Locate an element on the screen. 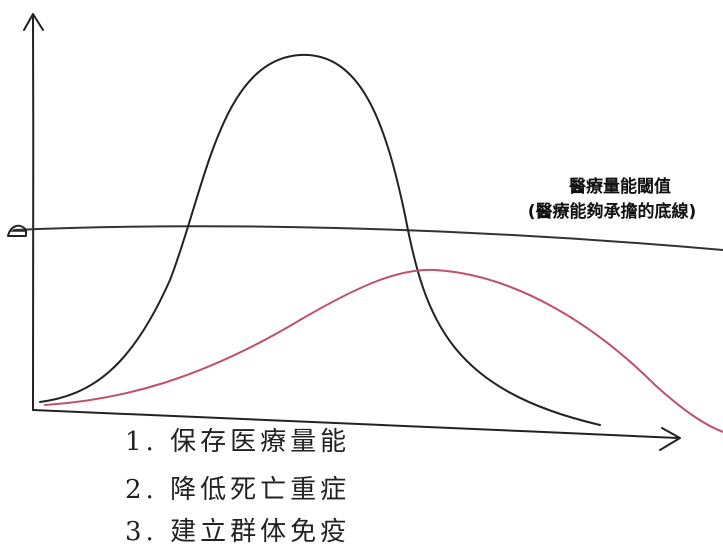 This screenshot has height=554, width=723. threshold-marker is located at coordinates (17, 230).